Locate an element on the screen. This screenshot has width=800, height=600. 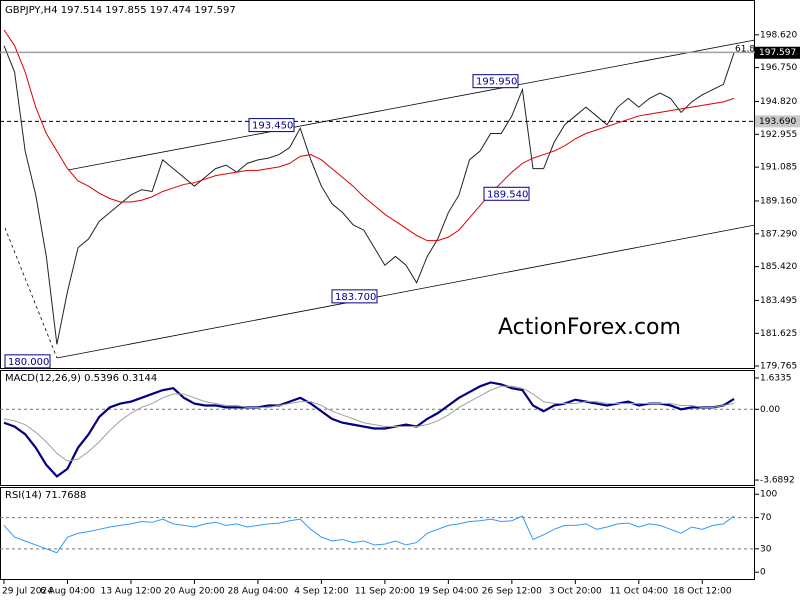
y-tick-label: 179.765 is located at coordinates (778, 366).